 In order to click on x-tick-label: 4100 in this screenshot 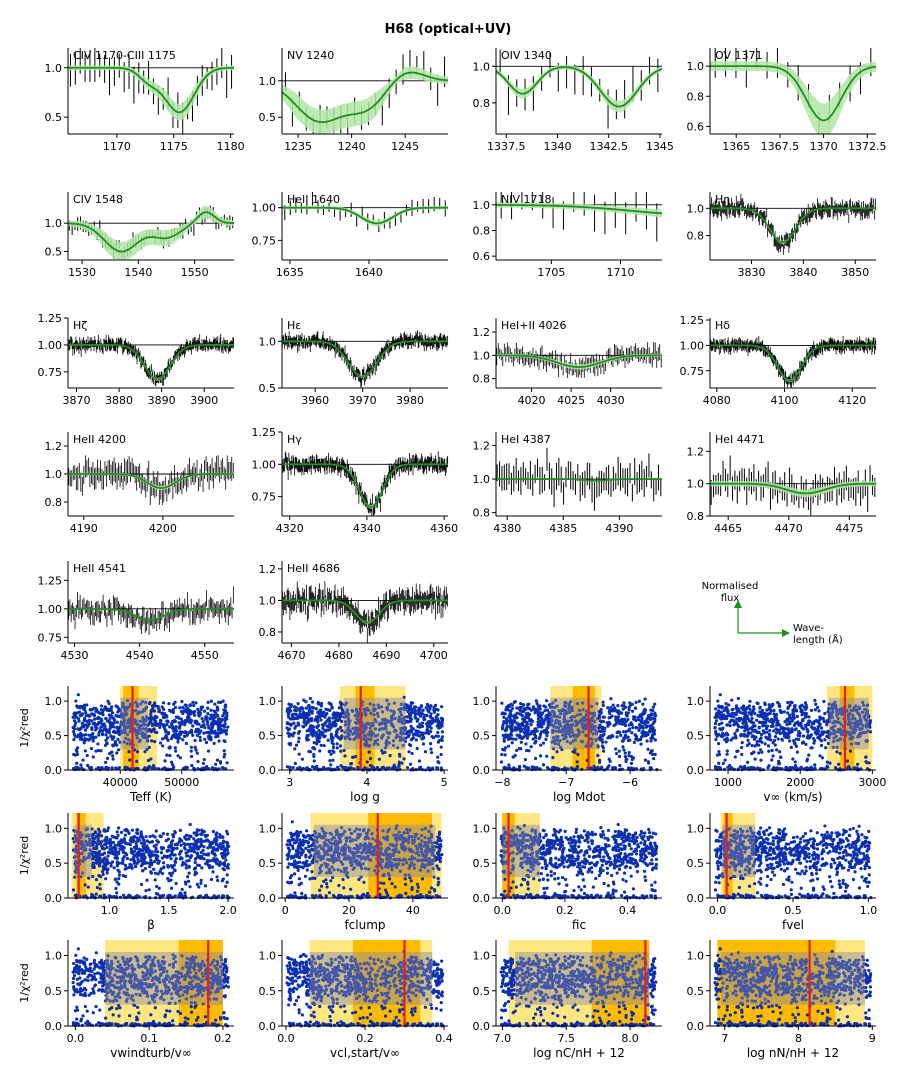, I will do `click(785, 400)`.